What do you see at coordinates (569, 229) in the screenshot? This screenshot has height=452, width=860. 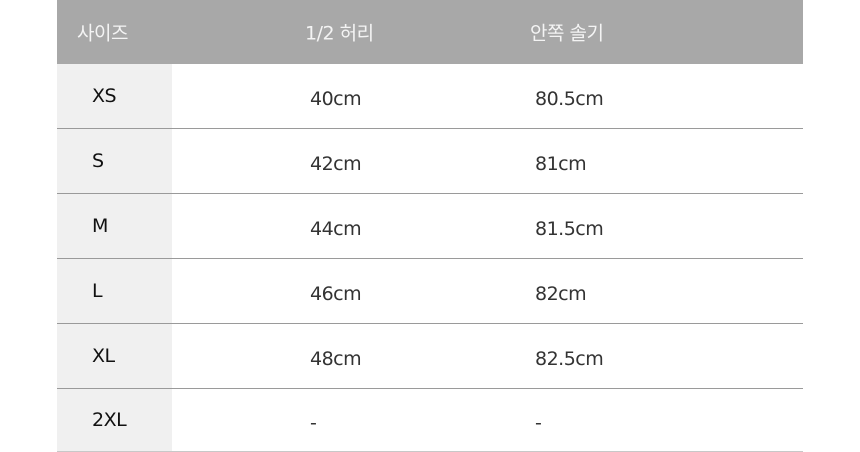 I see `inseam-cell: 81.5cm` at bounding box center [569, 229].